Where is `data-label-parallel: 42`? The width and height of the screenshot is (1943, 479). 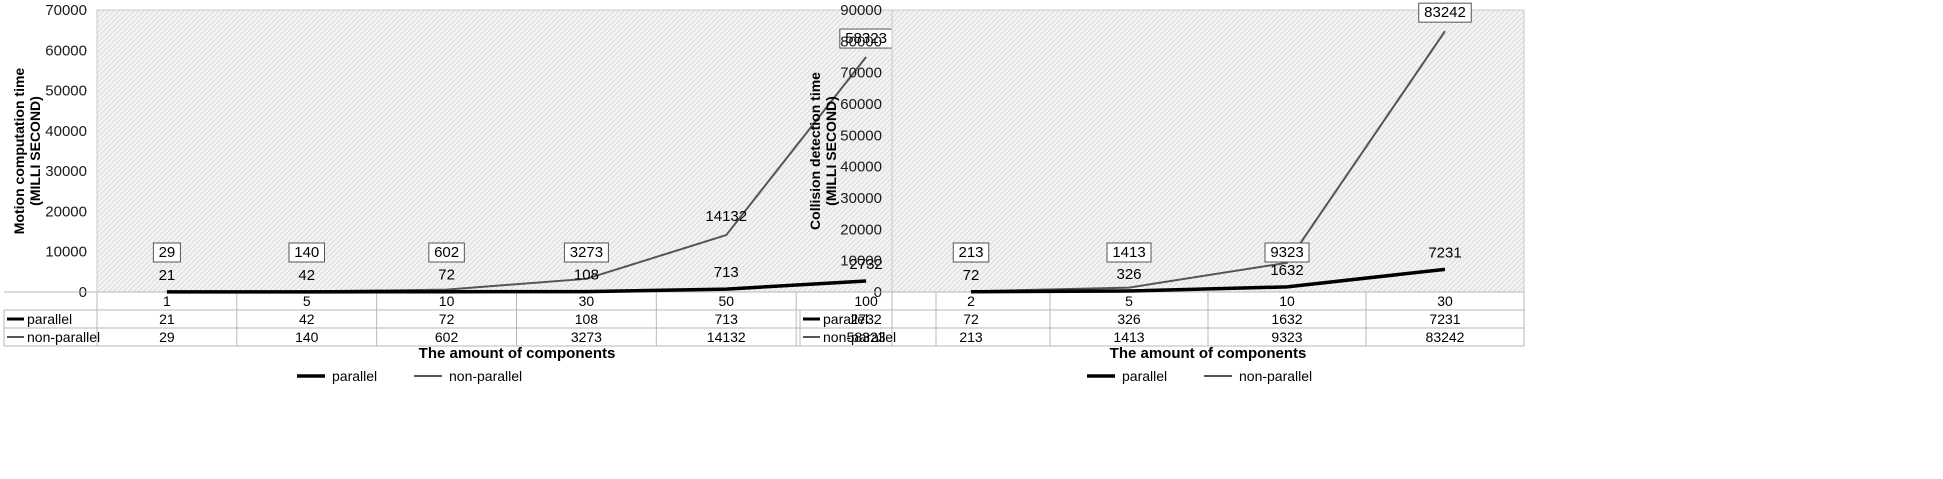 data-label-parallel: 42 is located at coordinates (306, 275).